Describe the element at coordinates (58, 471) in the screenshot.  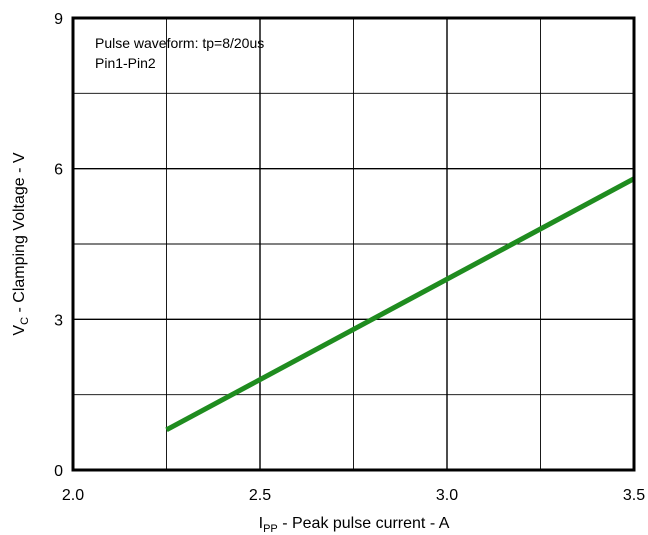
I see `y-tick-label: 0` at that location.